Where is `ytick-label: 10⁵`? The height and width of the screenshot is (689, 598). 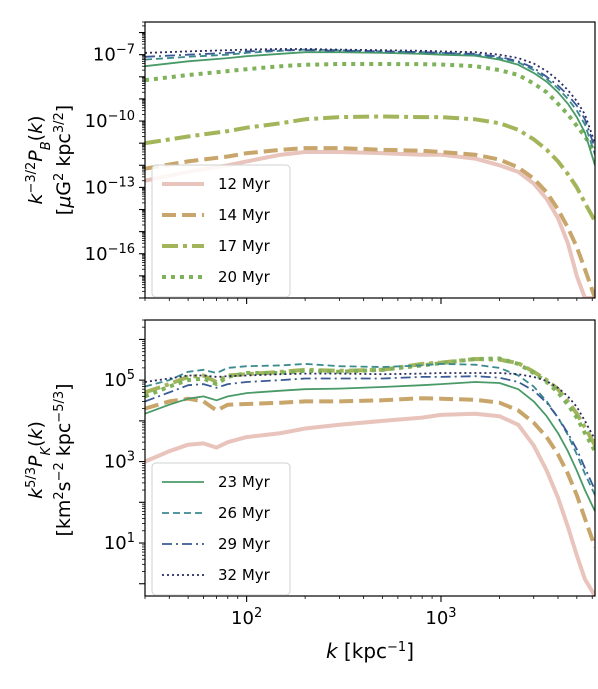 ytick-label: 10⁵ is located at coordinates (119, 380).